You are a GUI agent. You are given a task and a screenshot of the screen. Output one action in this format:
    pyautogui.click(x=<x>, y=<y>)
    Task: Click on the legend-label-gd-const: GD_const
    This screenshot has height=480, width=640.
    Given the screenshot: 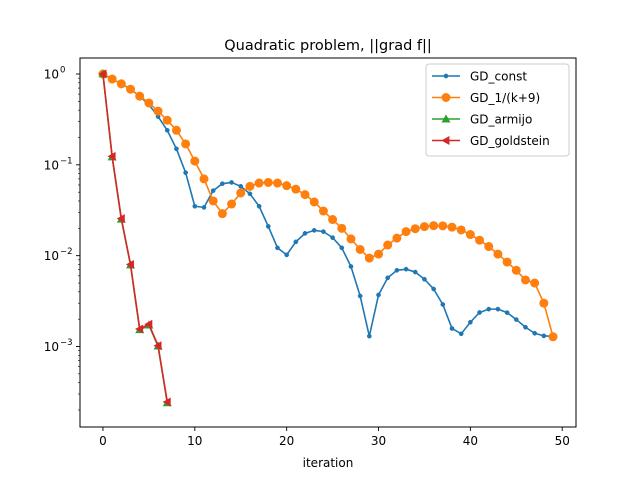 What is the action you would take?
    pyautogui.click(x=498, y=77)
    